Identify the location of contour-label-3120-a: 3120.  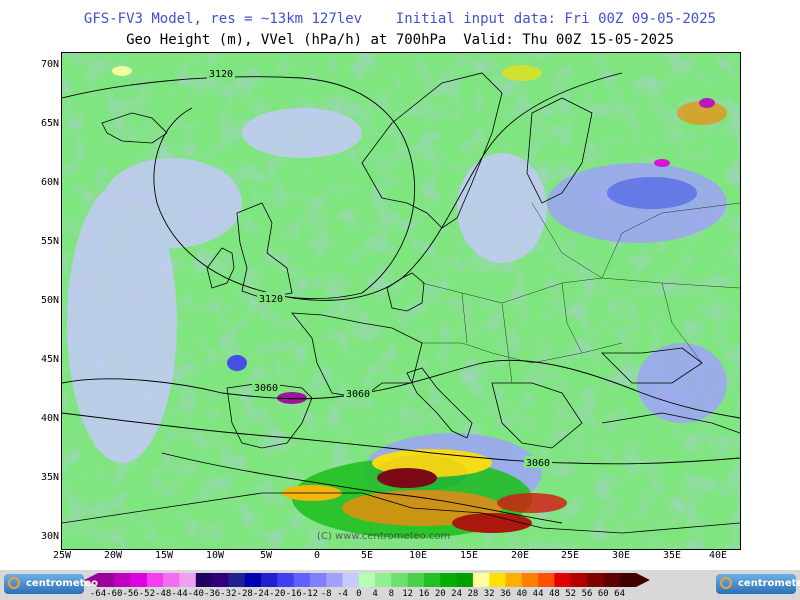
(221, 74).